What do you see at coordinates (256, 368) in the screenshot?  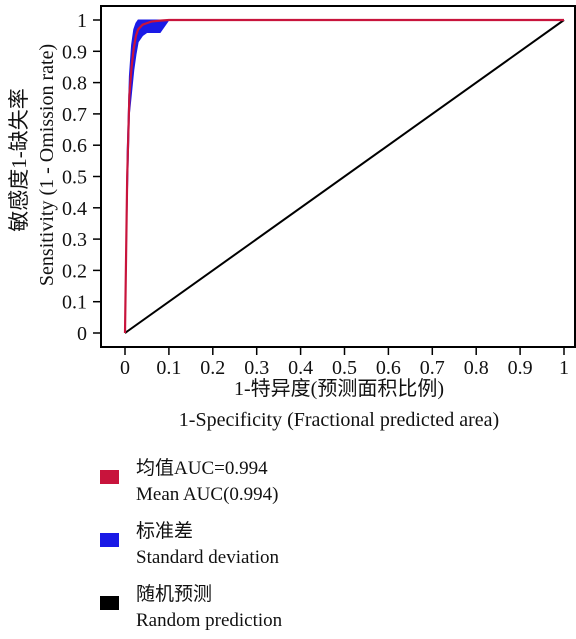 I see `x-tick-label: 0.3` at bounding box center [256, 368].